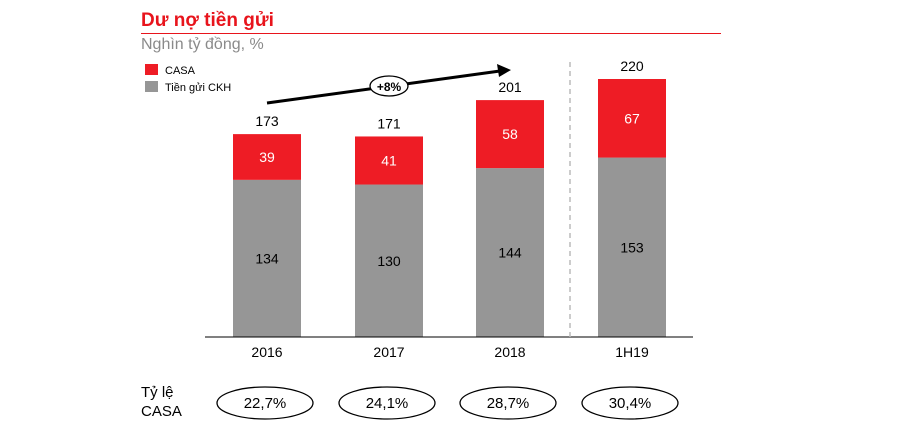 The height and width of the screenshot is (432, 900). I want to click on segment-label: 41, so click(389, 161).